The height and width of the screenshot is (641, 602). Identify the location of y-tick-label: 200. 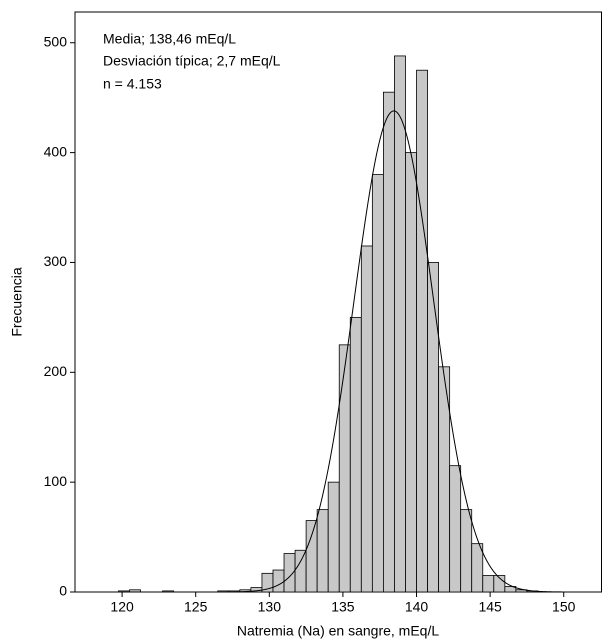
(56, 371).